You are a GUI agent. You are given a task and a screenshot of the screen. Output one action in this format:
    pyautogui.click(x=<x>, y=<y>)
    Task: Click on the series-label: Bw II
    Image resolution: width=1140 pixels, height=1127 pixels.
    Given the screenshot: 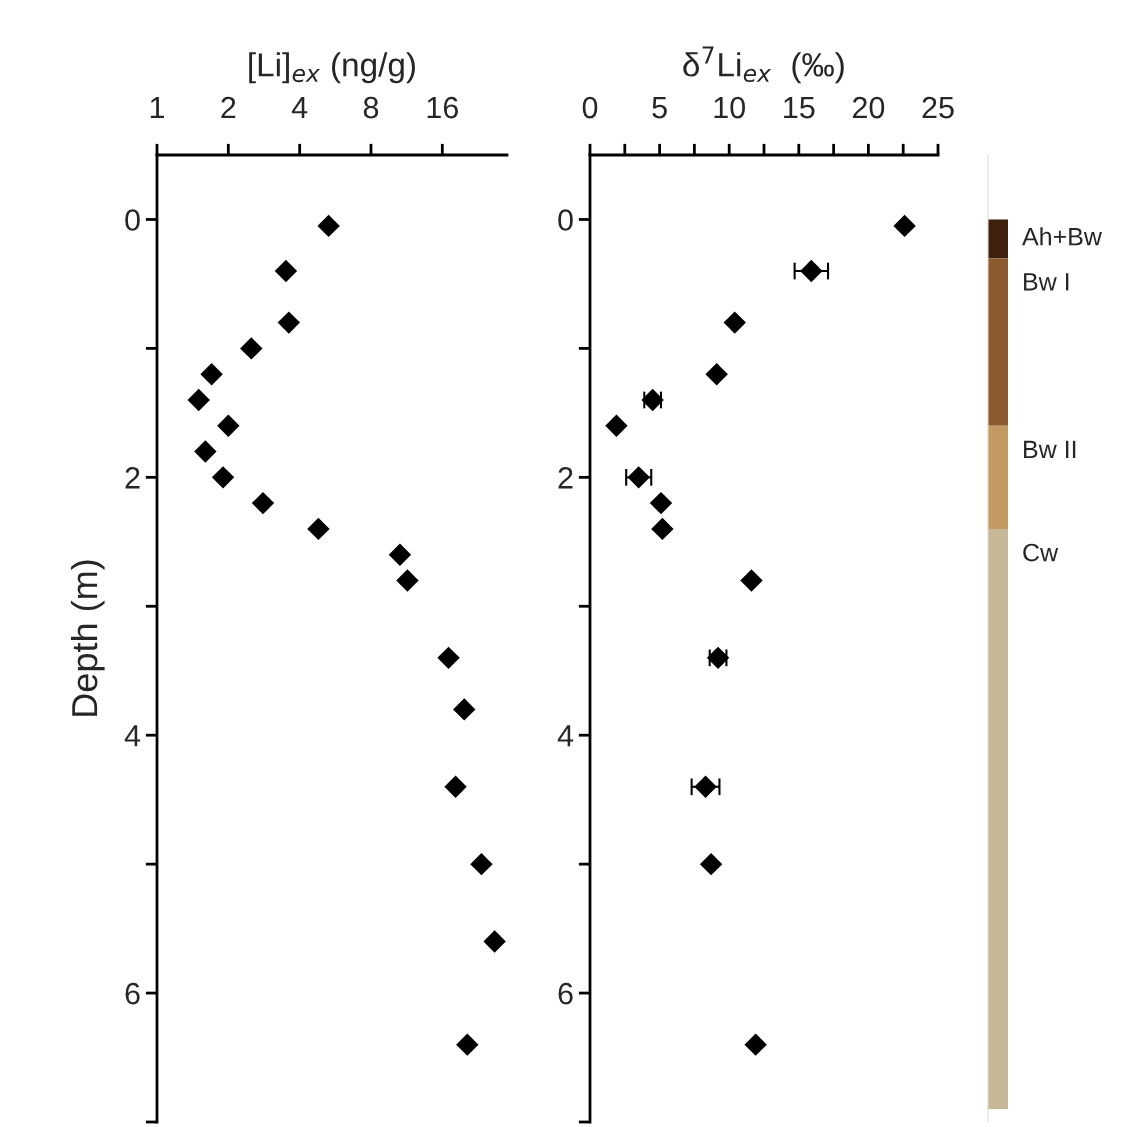 What is the action you would take?
    pyautogui.click(x=1050, y=449)
    